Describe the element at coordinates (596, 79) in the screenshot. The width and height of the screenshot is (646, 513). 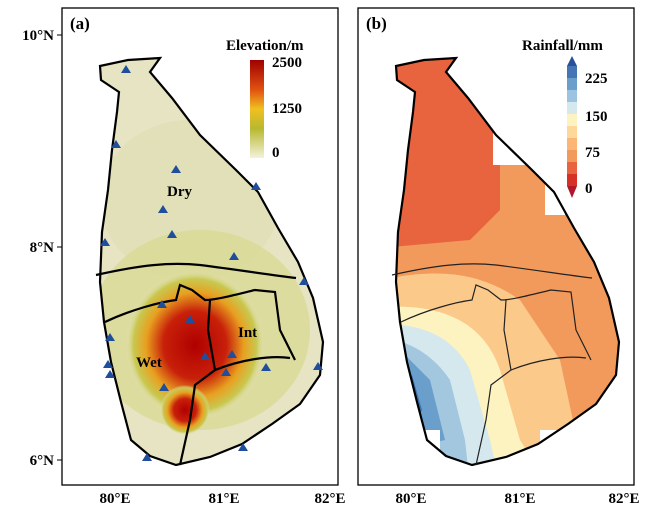
I see `legend-tick: 225` at that location.